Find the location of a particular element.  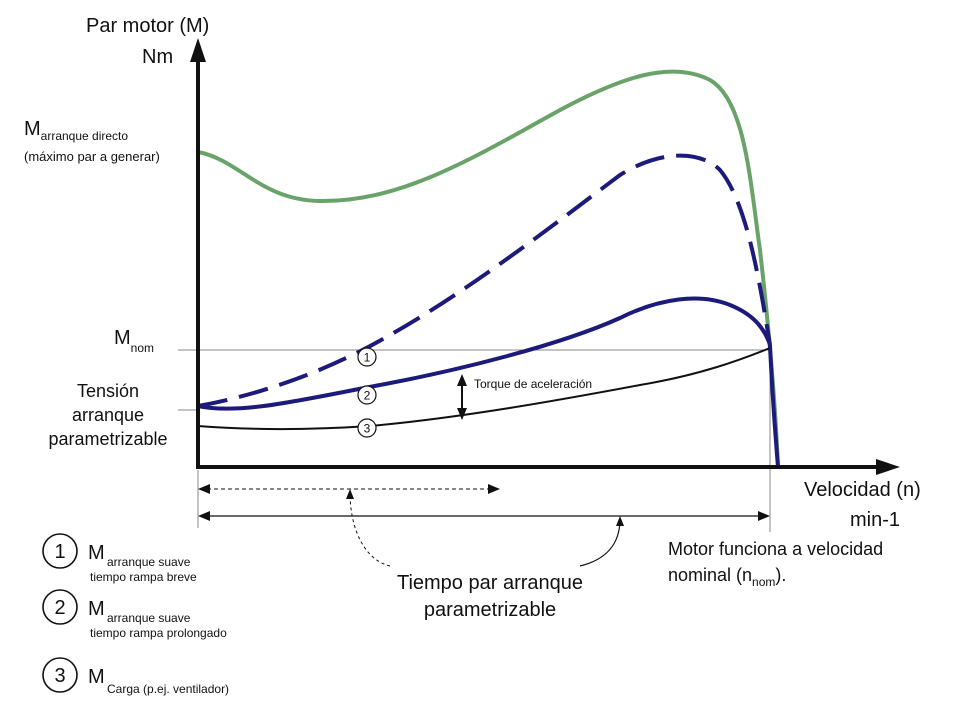

m-arranque-directo-label: Marranque directo is located at coordinates (76, 130).